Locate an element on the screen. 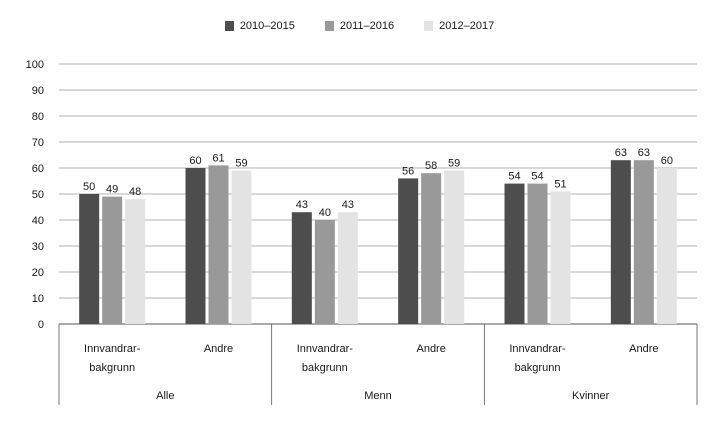 The width and height of the screenshot is (719, 425). bar-menn-andre-2010-2015 is located at coordinates (408, 251).